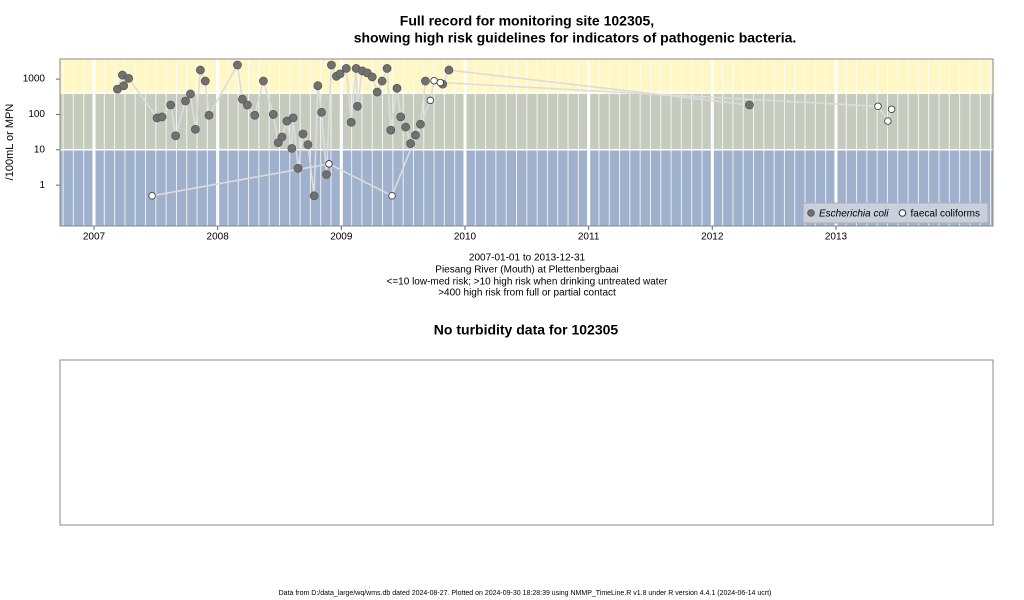  I want to click on x-tick-label: 2011, so click(589, 237).